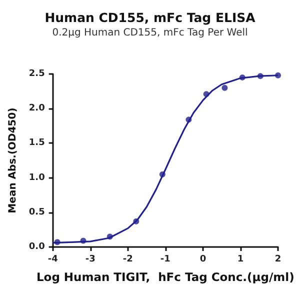  What do you see at coordinates (36, 143) in the screenshot?
I see `y-tick-label: 1.5` at bounding box center [36, 143].